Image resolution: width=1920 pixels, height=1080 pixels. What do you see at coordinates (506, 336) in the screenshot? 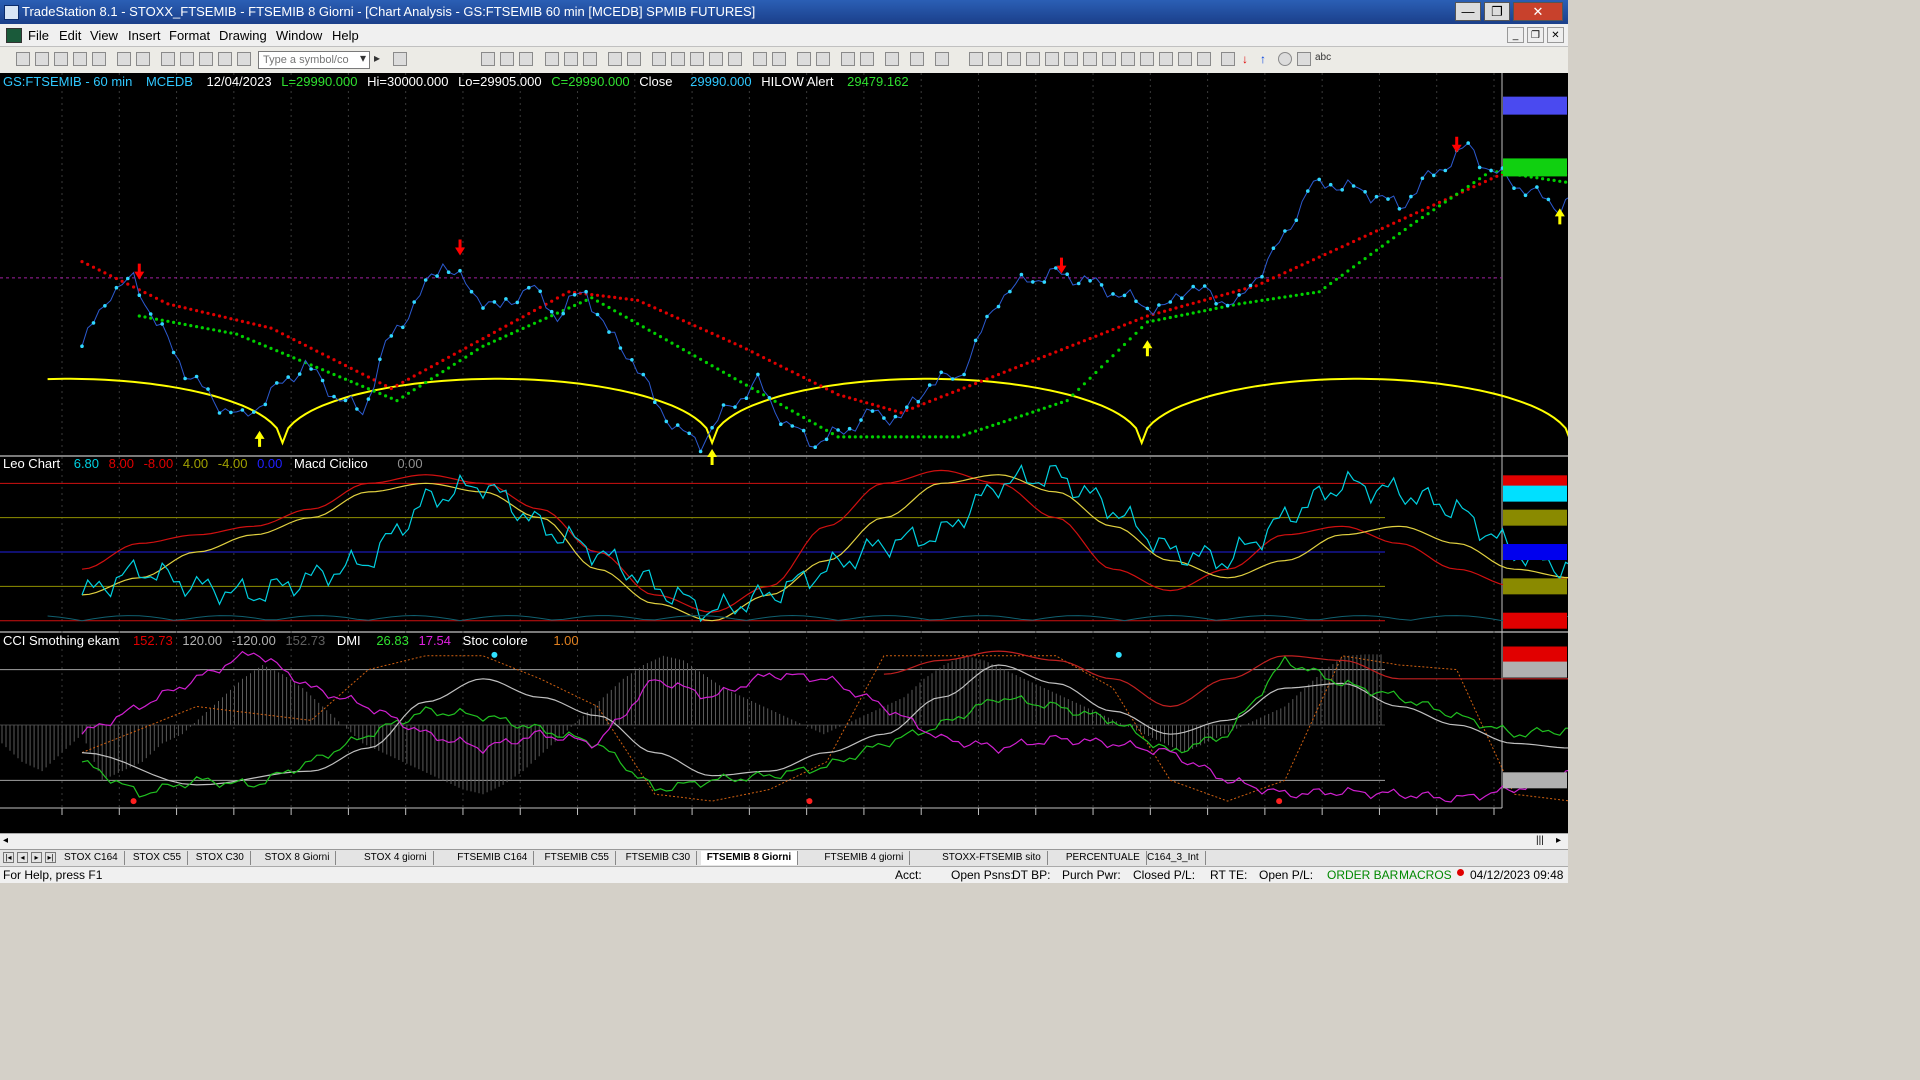
I see `hilow-green-dot` at bounding box center [506, 336].